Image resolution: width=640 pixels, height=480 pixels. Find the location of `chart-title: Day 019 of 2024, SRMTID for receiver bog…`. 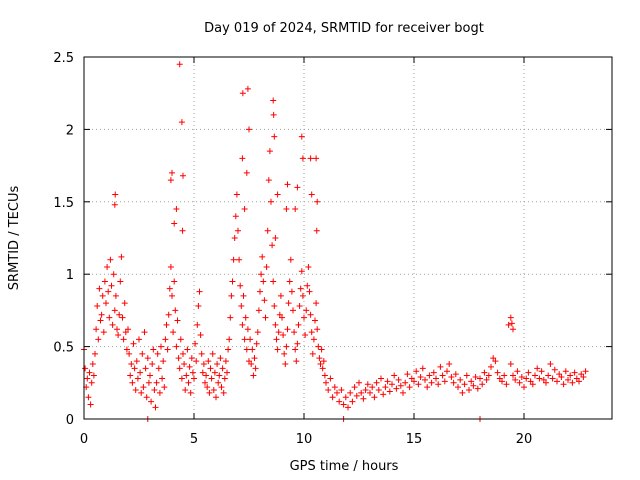

chart-title: Day 019 of 2024, SRMTID for receiver bog… is located at coordinates (344, 28).